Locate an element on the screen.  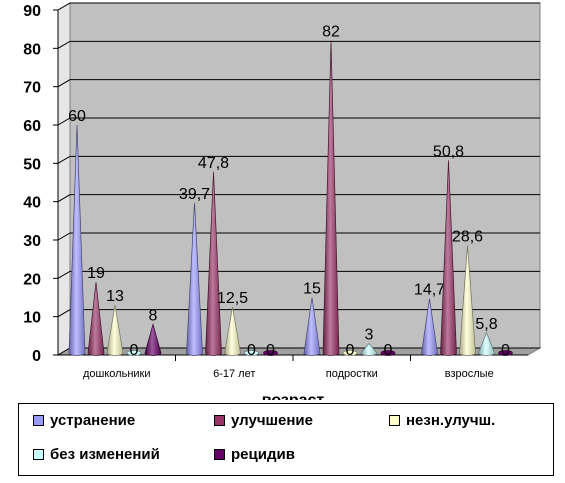
legend-item: без изменений is located at coordinates (96, 454).